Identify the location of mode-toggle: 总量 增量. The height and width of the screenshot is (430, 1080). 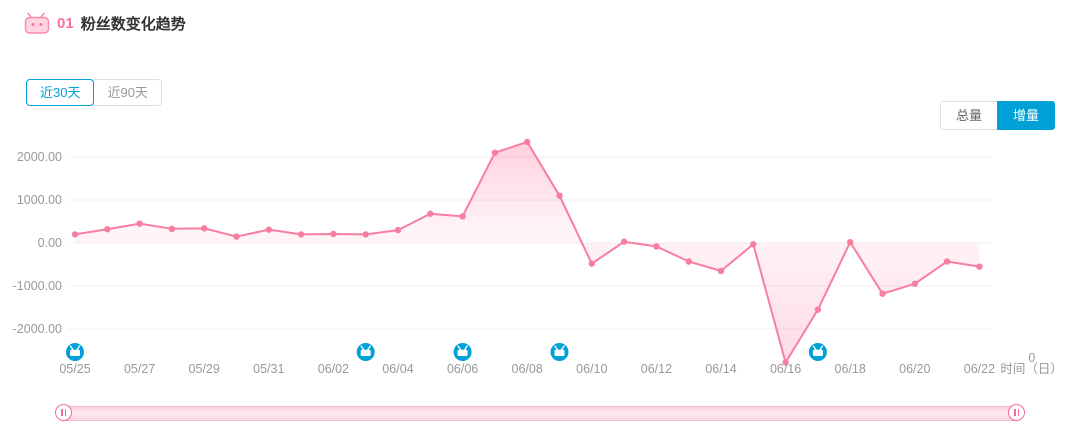
(997, 115).